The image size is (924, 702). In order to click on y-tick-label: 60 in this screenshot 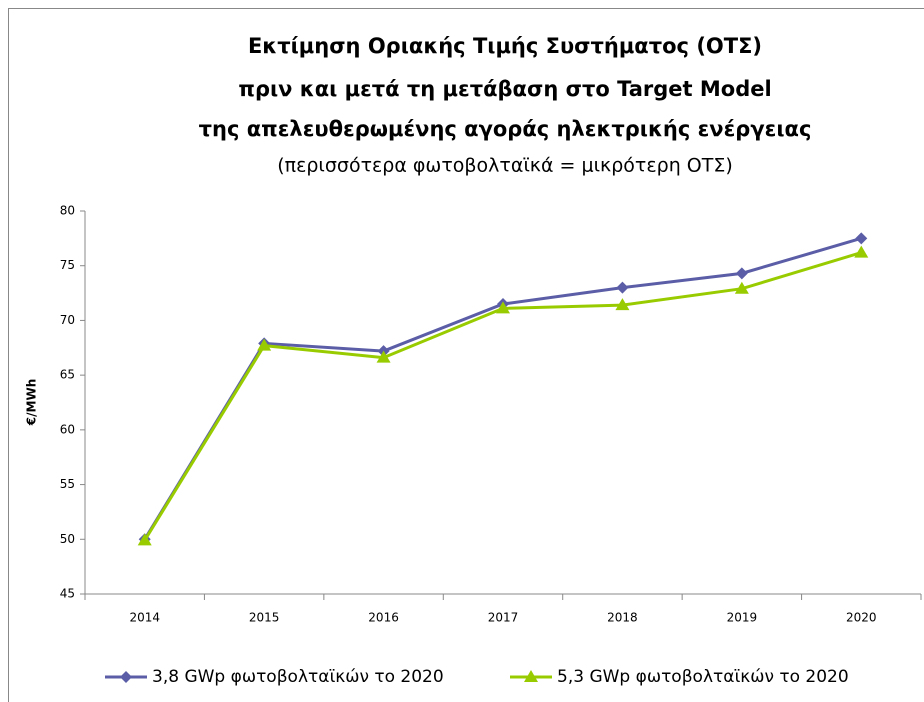, I will do `click(67, 429)`.